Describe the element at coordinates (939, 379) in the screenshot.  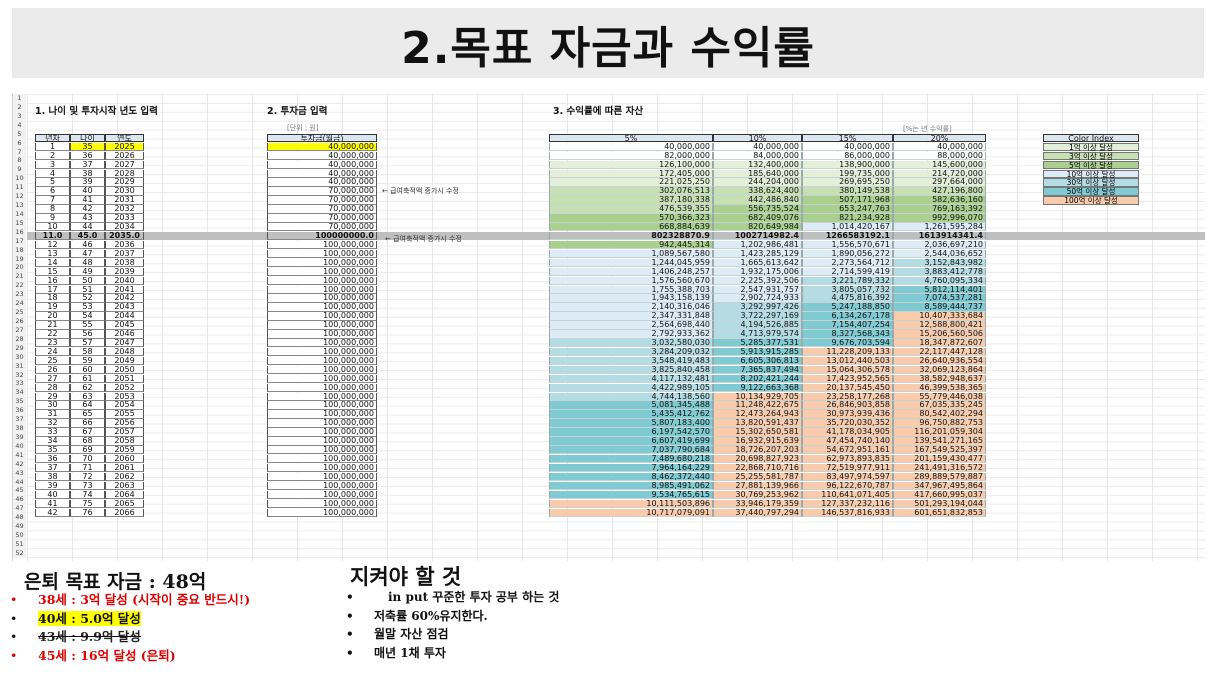
I see `cell-rate-20: 38,582,948,637` at that location.